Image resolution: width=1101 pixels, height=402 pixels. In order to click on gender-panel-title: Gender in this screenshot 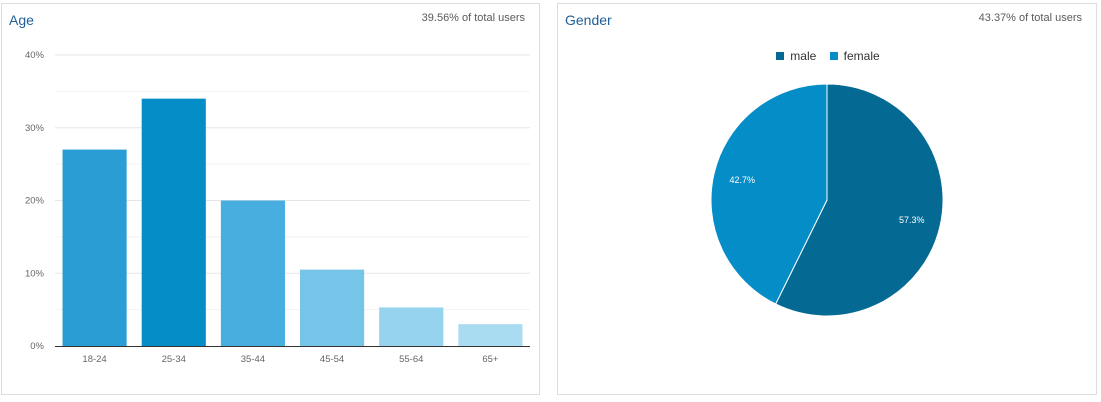, I will do `click(588, 20)`.